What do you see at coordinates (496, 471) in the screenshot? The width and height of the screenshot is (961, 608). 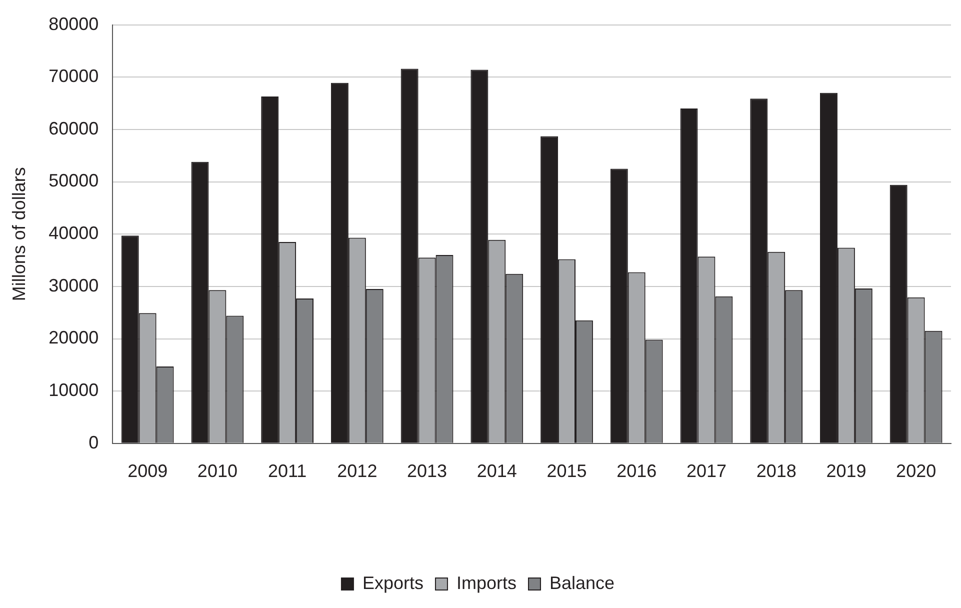 I see `x-tick-label: 2014` at bounding box center [496, 471].